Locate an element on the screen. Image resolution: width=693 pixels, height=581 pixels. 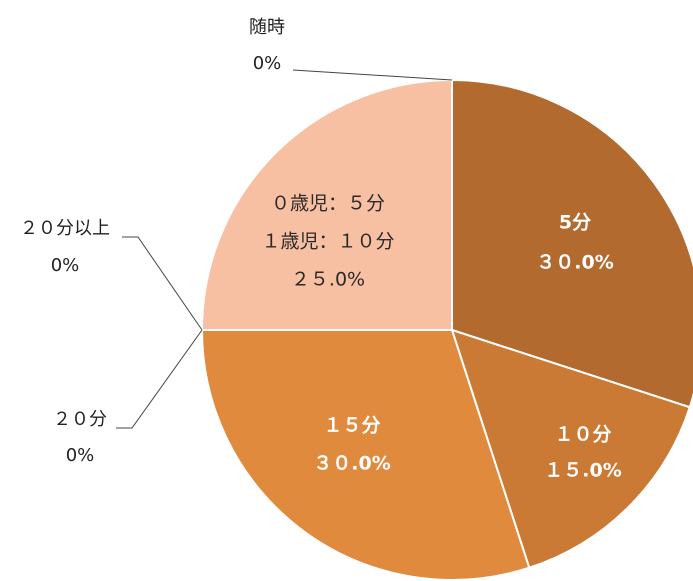
slice-label-5-line-0: ２０分以上 is located at coordinates (65, 228).